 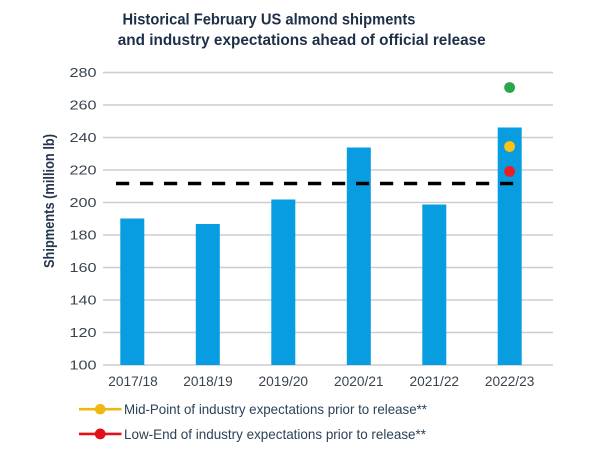 I want to click on svg-text: 200, so click(x=83, y=202).